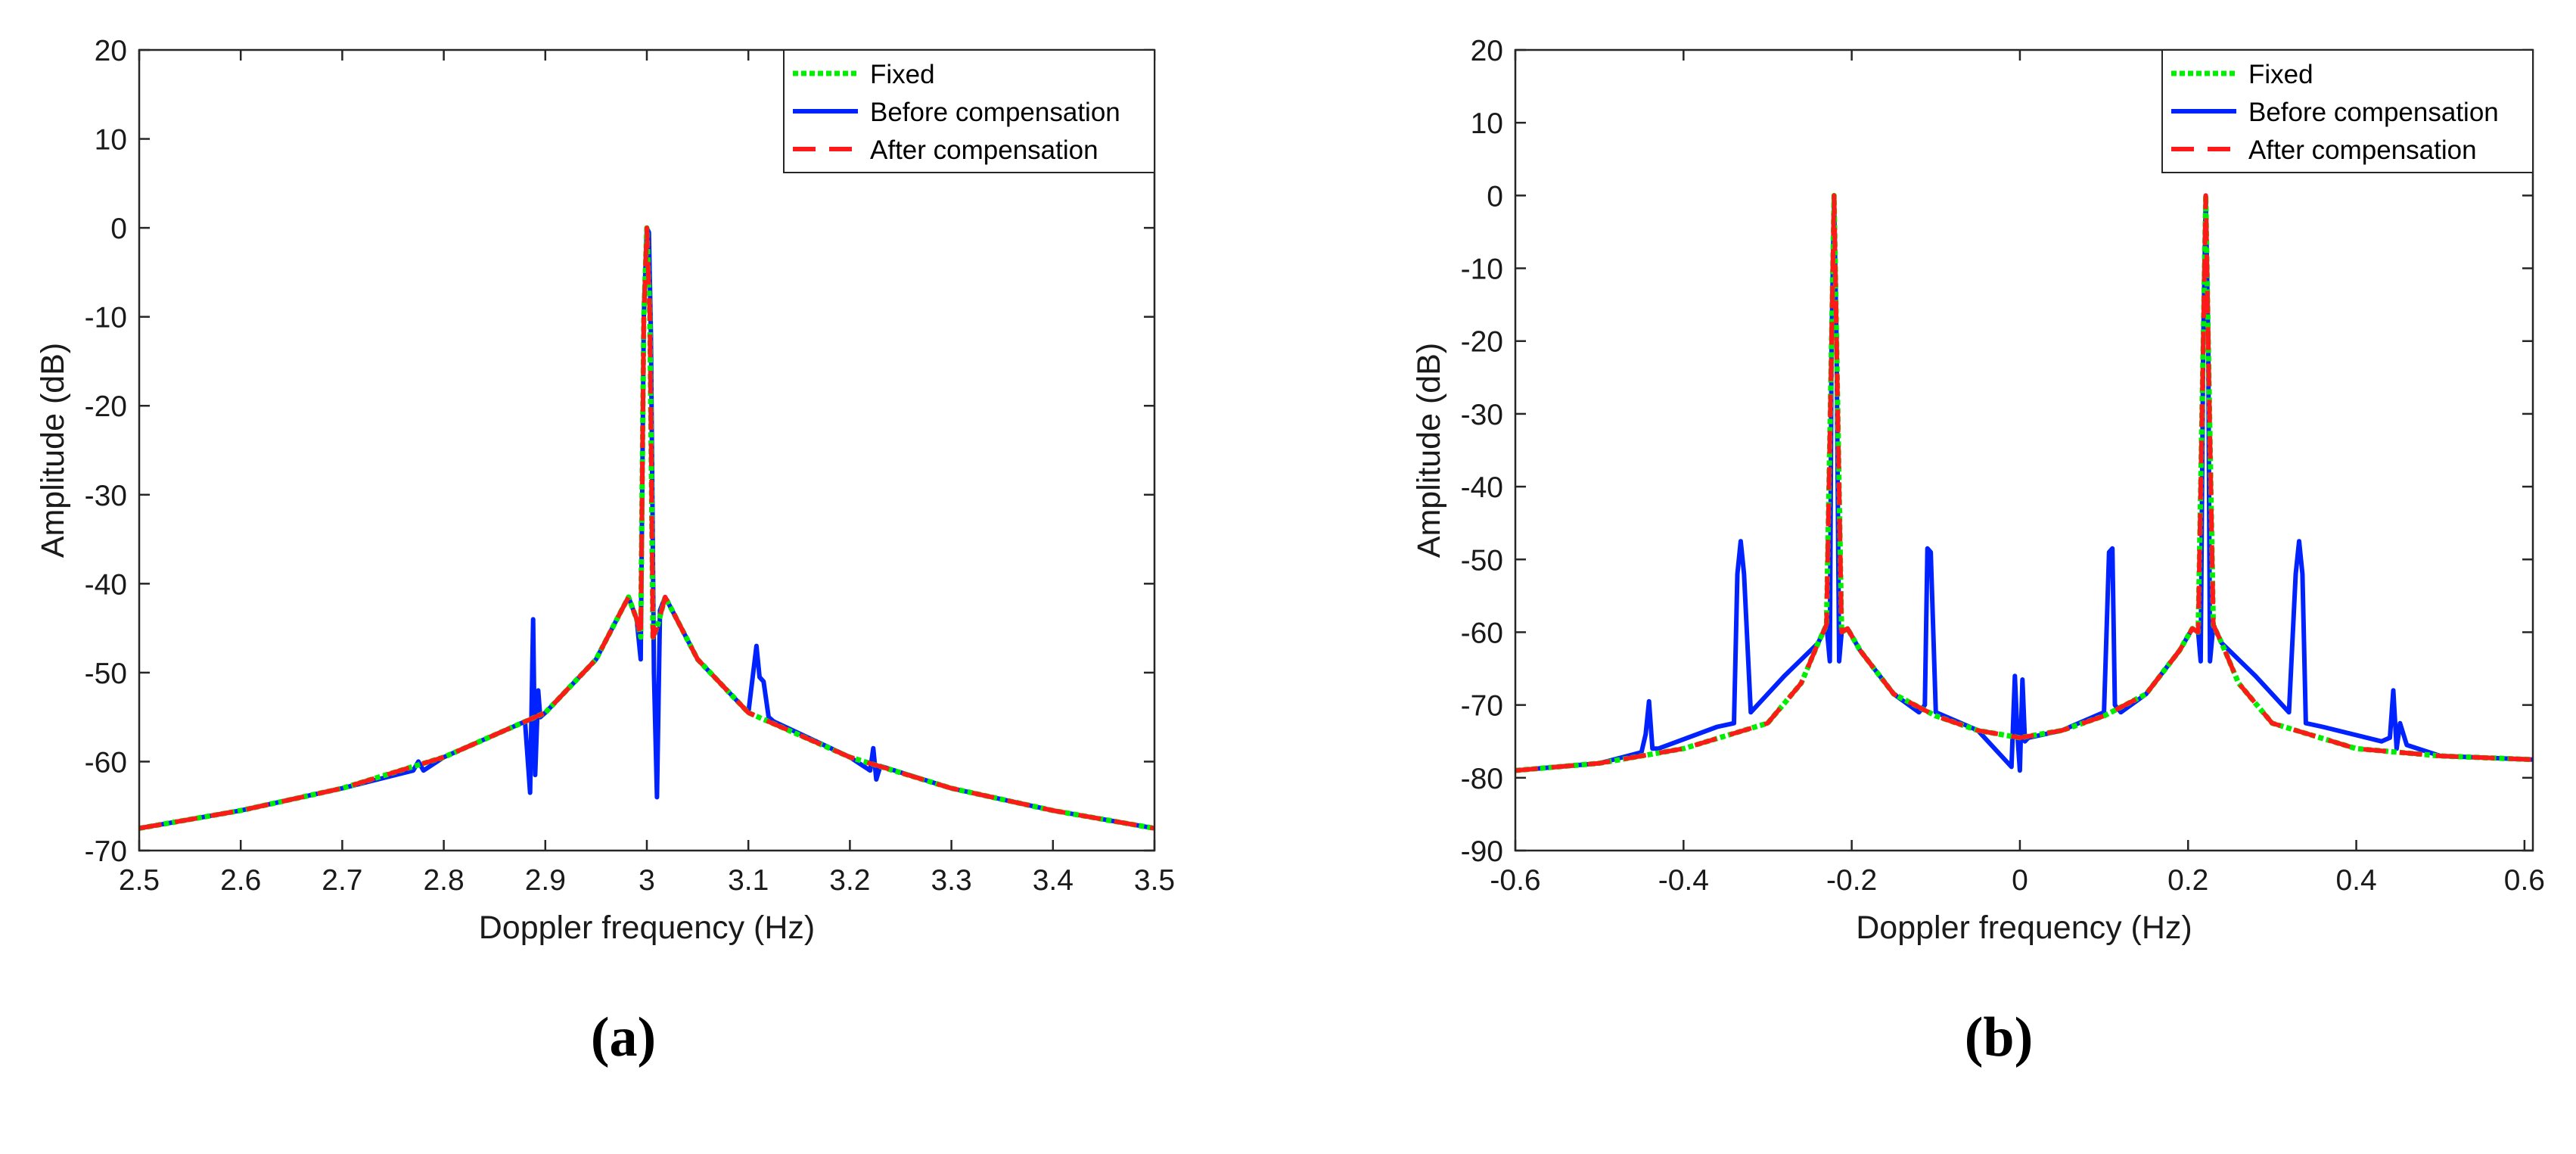 The image size is (2576, 1154). Describe the element at coordinates (2524, 881) in the screenshot. I see `x-tick-label: 0.6` at that location.